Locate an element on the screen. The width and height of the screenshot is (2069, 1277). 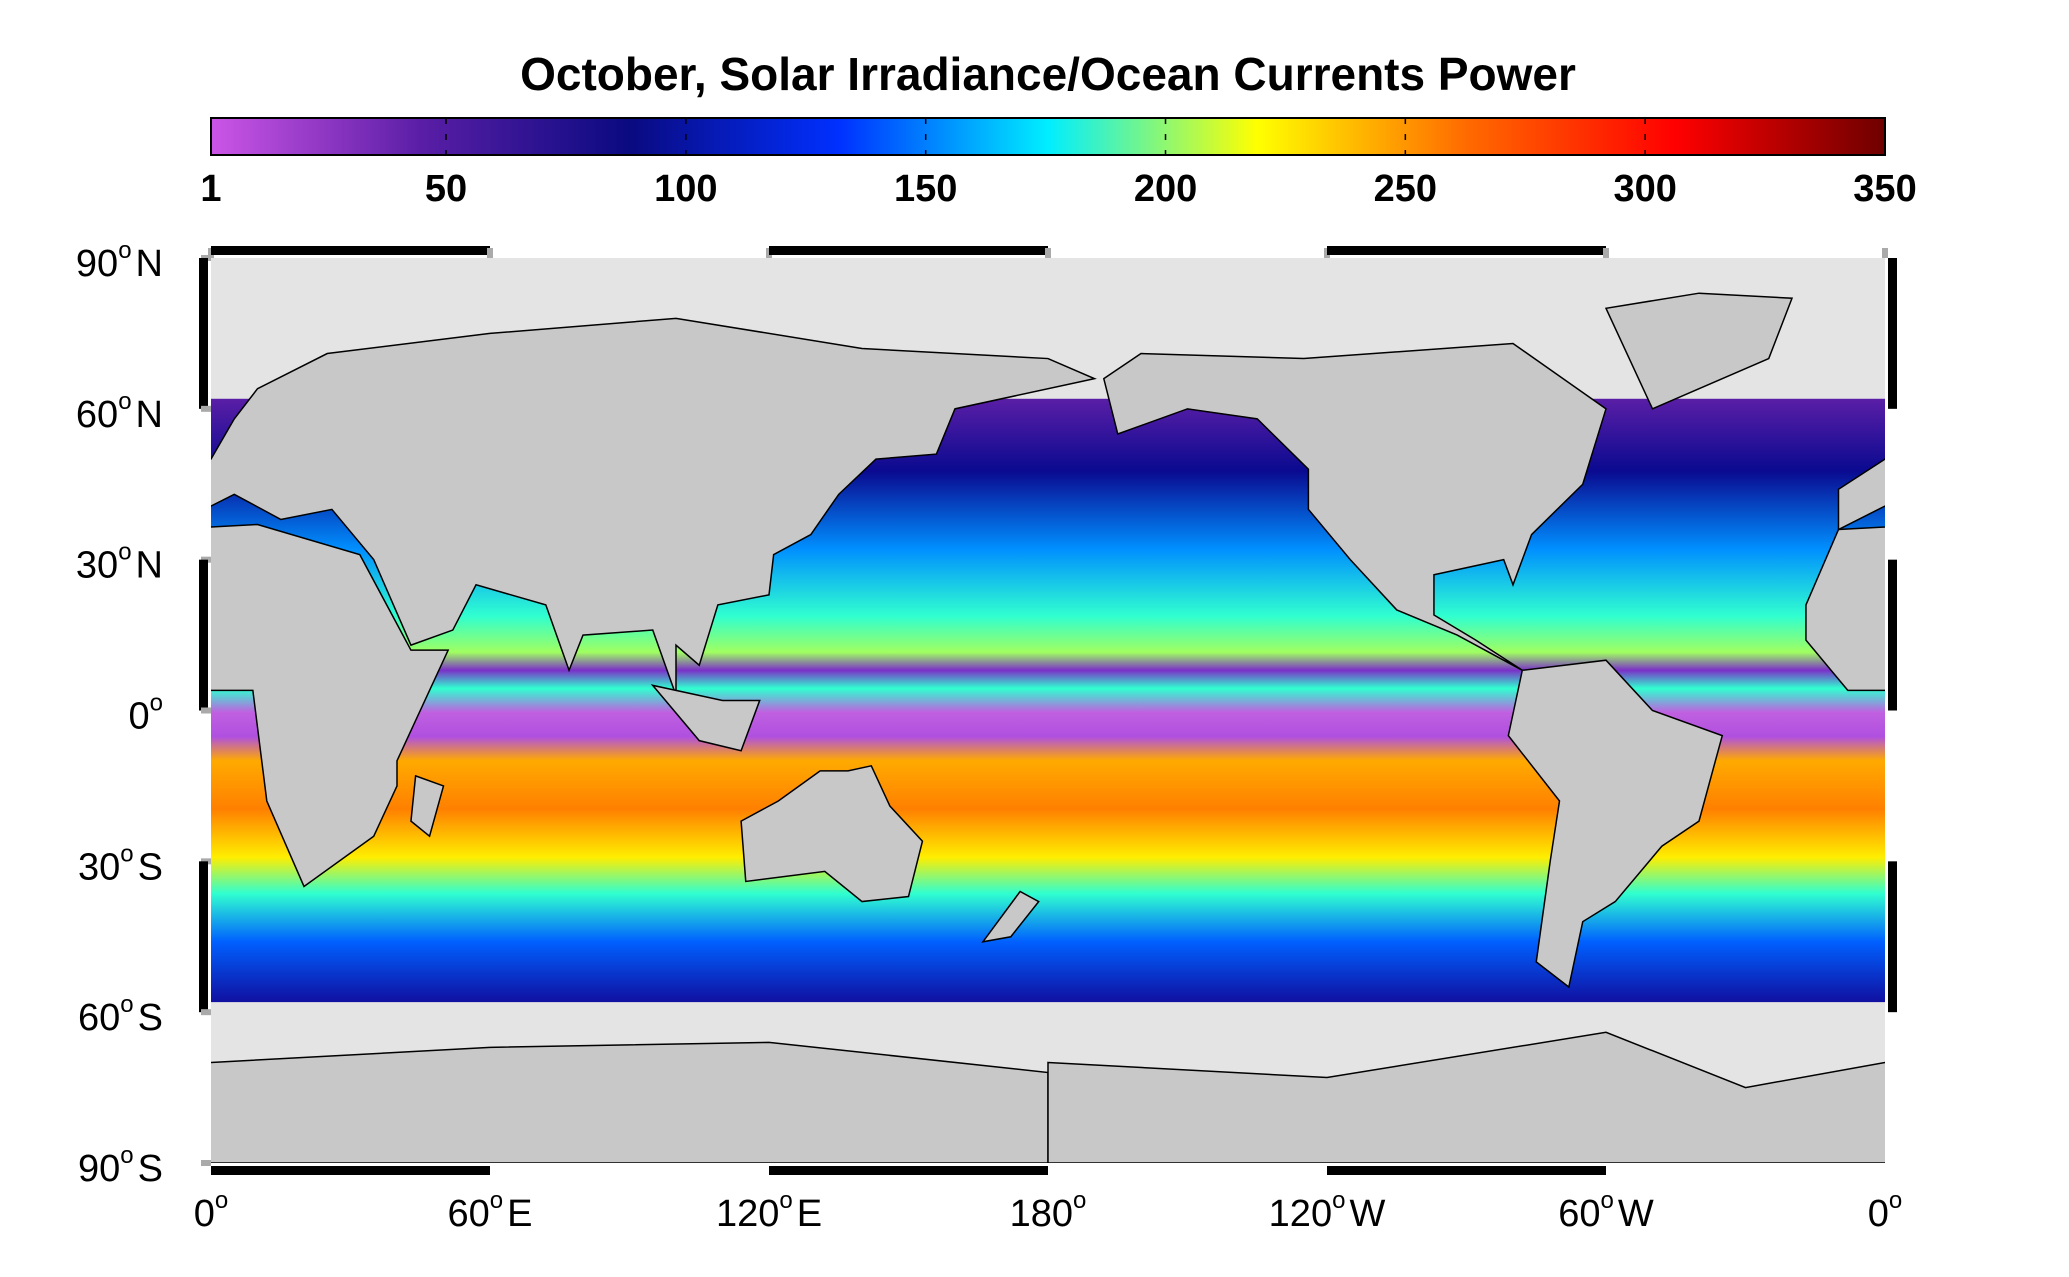
tick-label: 60o E is located at coordinates (490, 1211).